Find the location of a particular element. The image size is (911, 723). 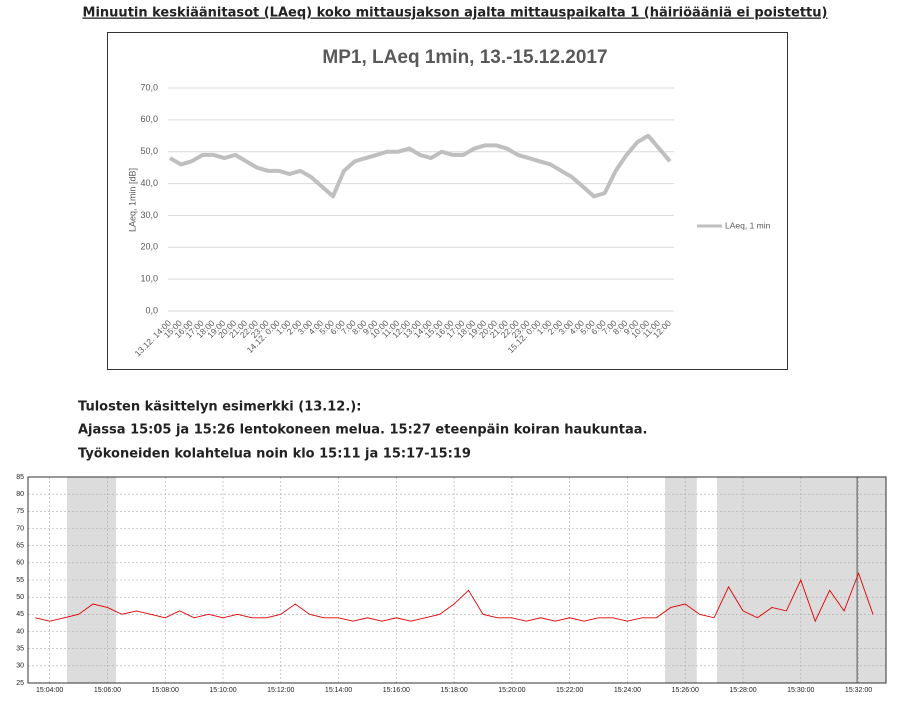

shaded-range is located at coordinates (92, 580).